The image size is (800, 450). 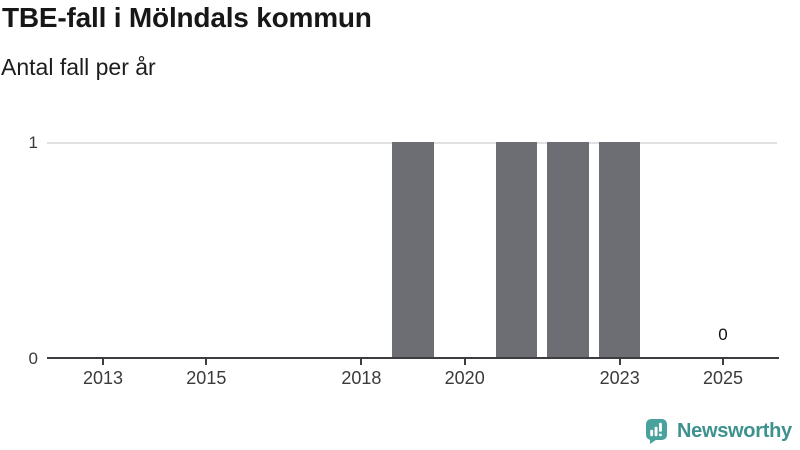 What do you see at coordinates (464, 378) in the screenshot?
I see `x-tick-label-2020: 2020` at bounding box center [464, 378].